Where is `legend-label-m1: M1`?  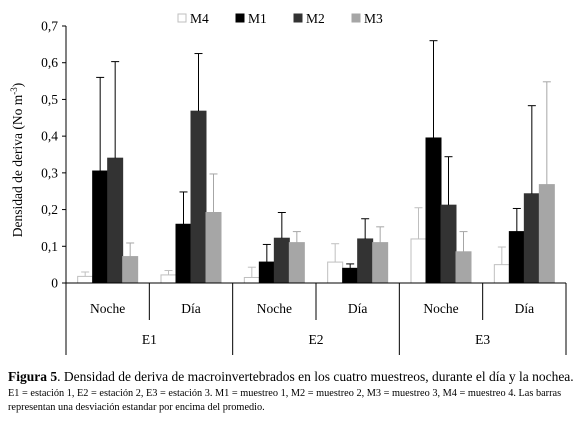 legend-label-m1: M1 is located at coordinates (257, 18).